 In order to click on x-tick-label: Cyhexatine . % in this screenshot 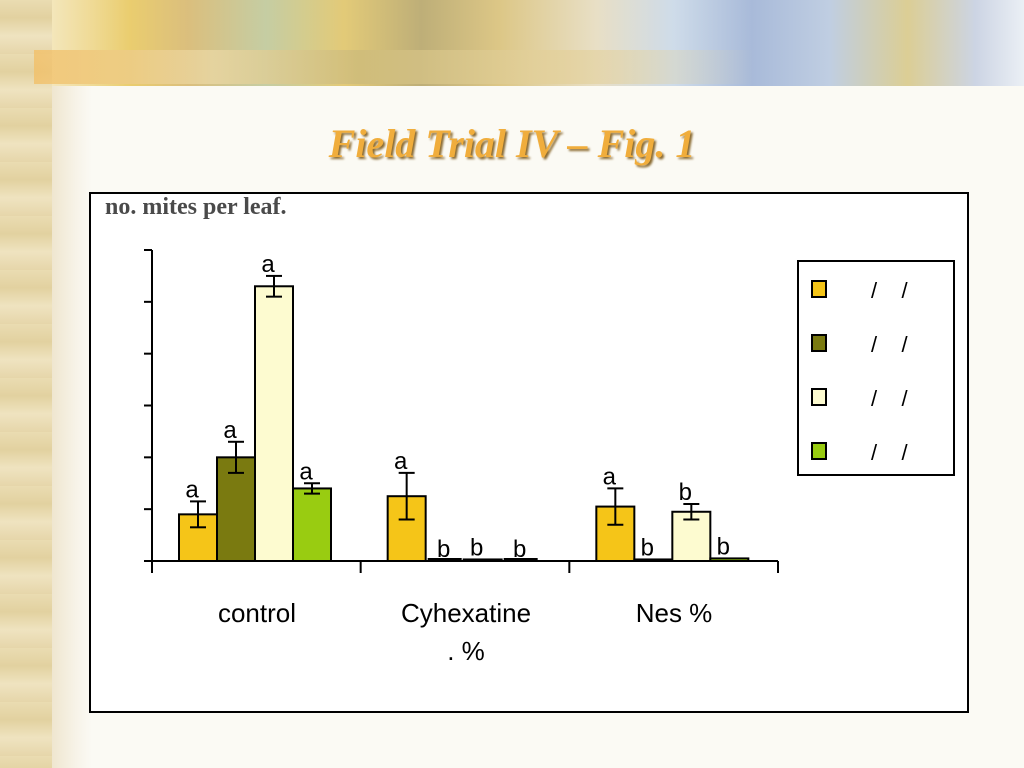, I will do `click(466, 632)`.